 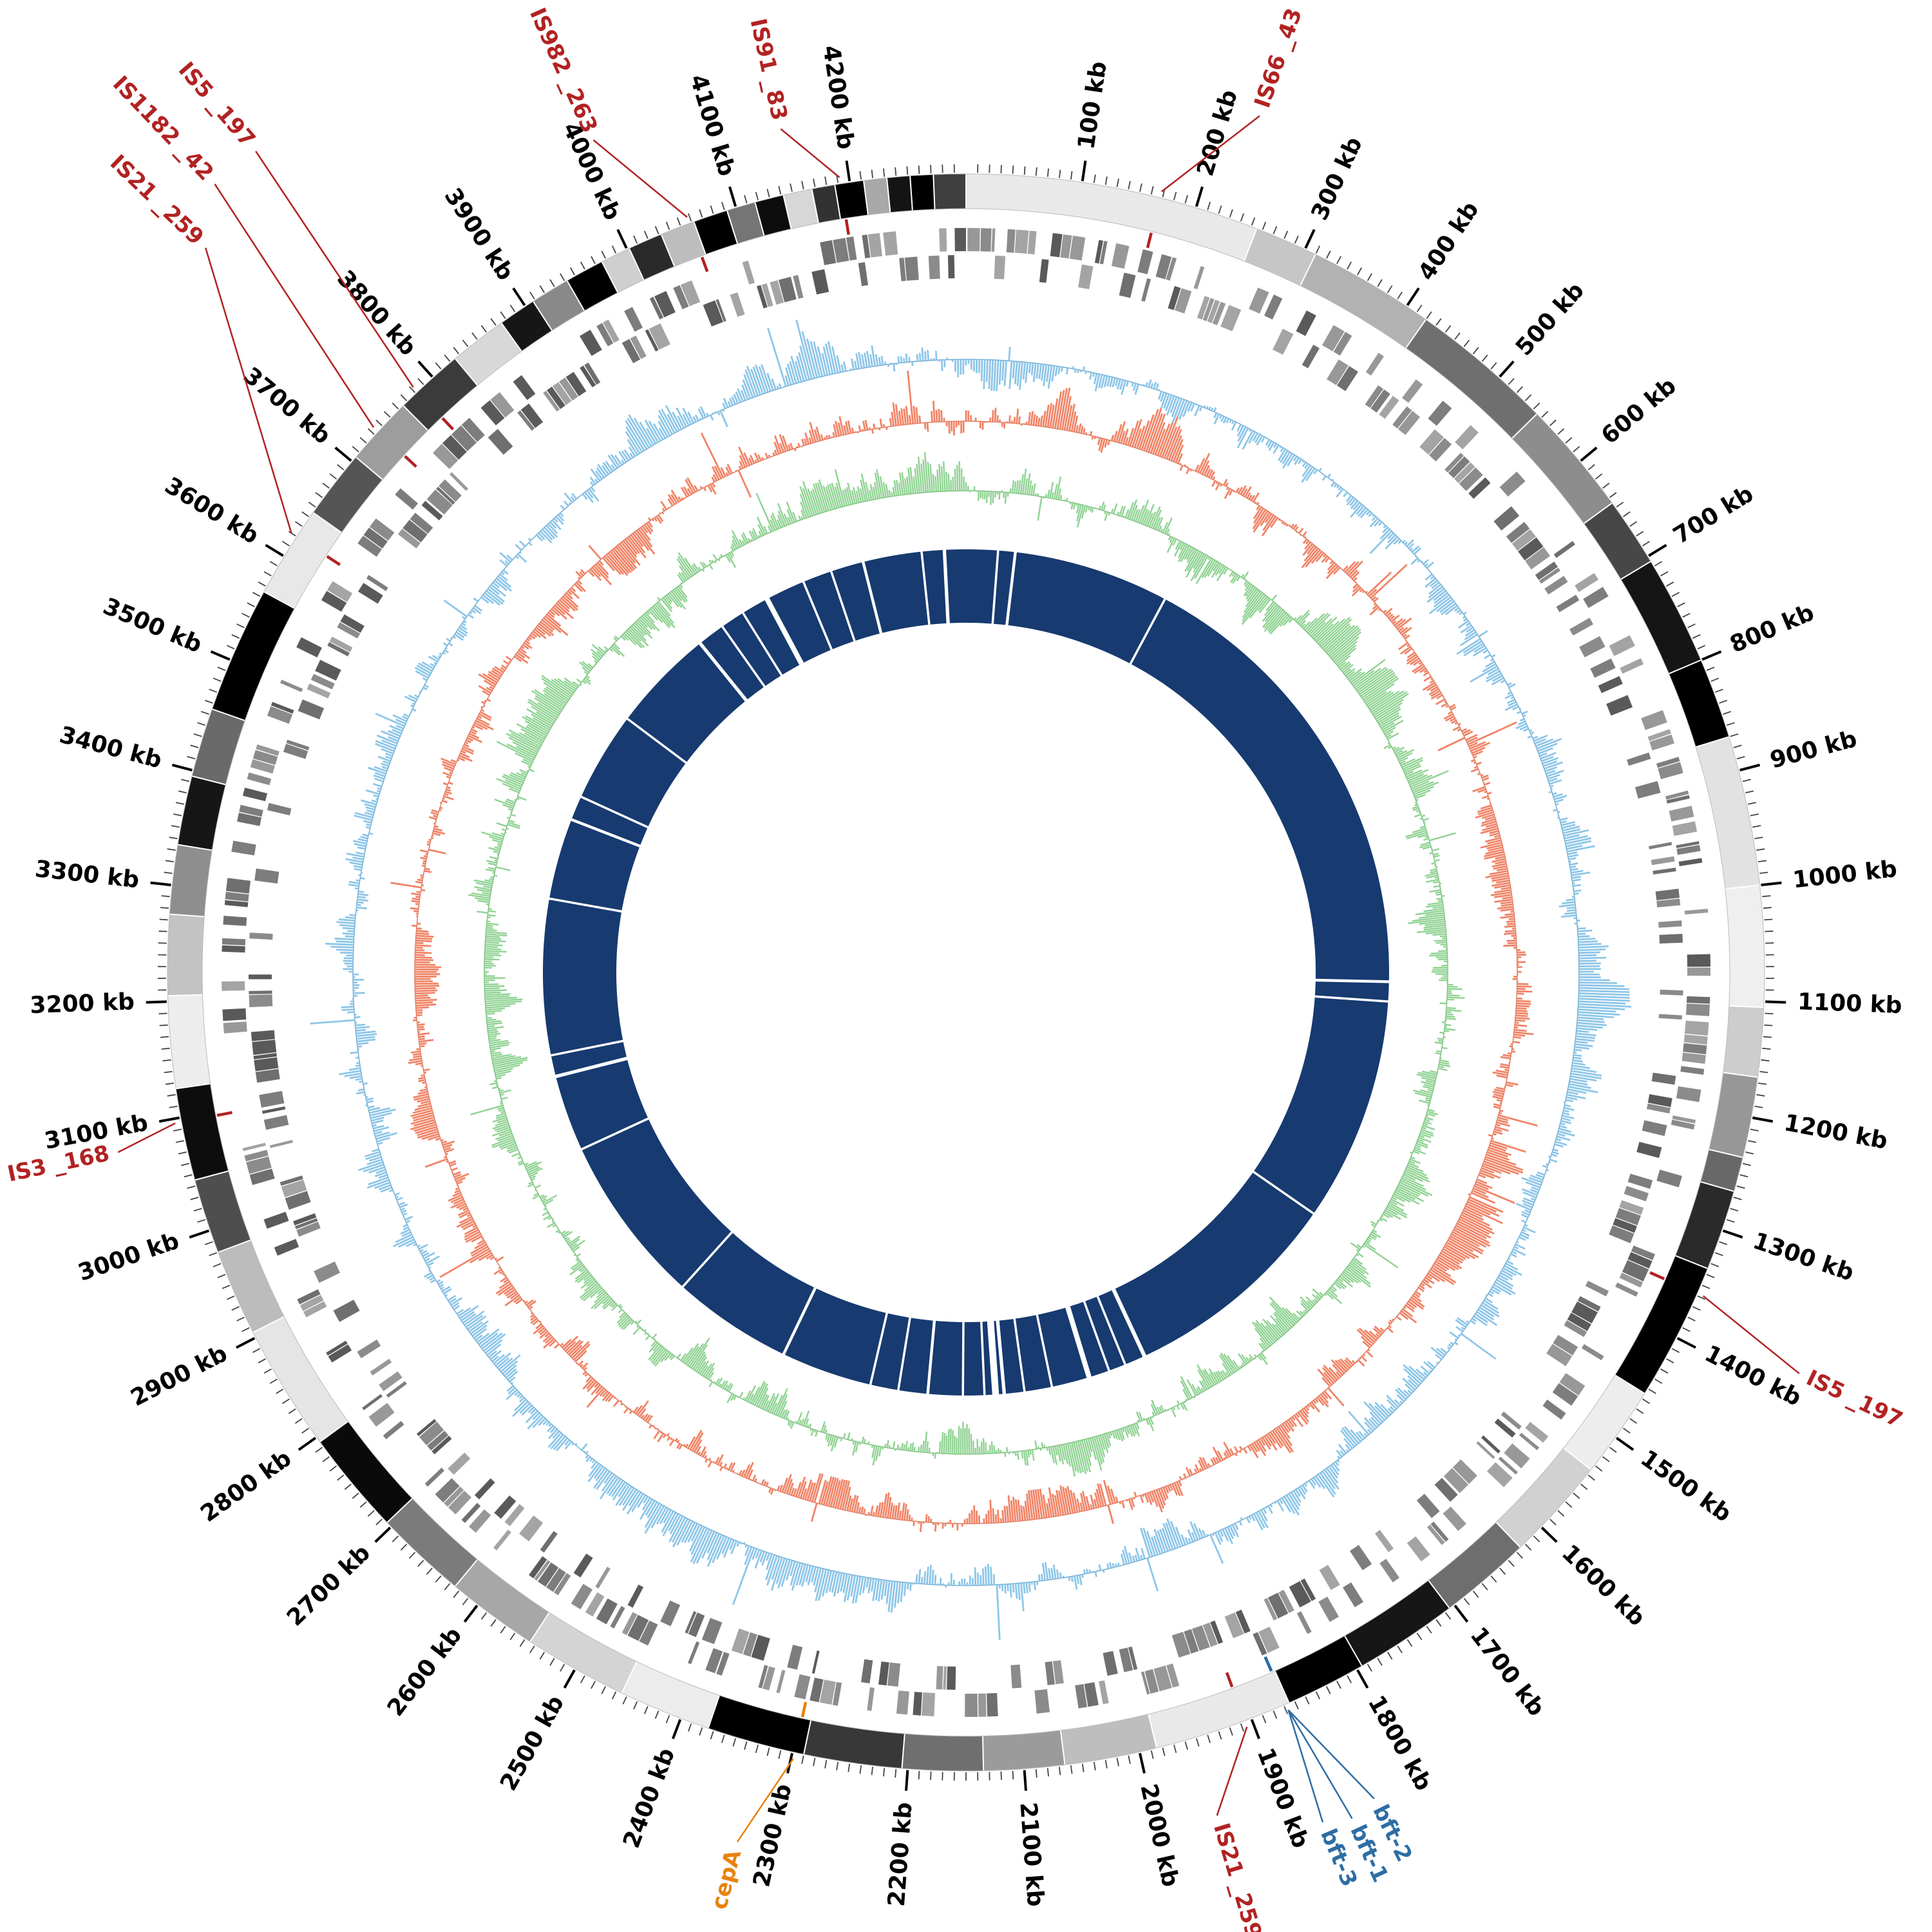 I want to click on tick-label: 3200 kb, so click(x=83, y=1004).